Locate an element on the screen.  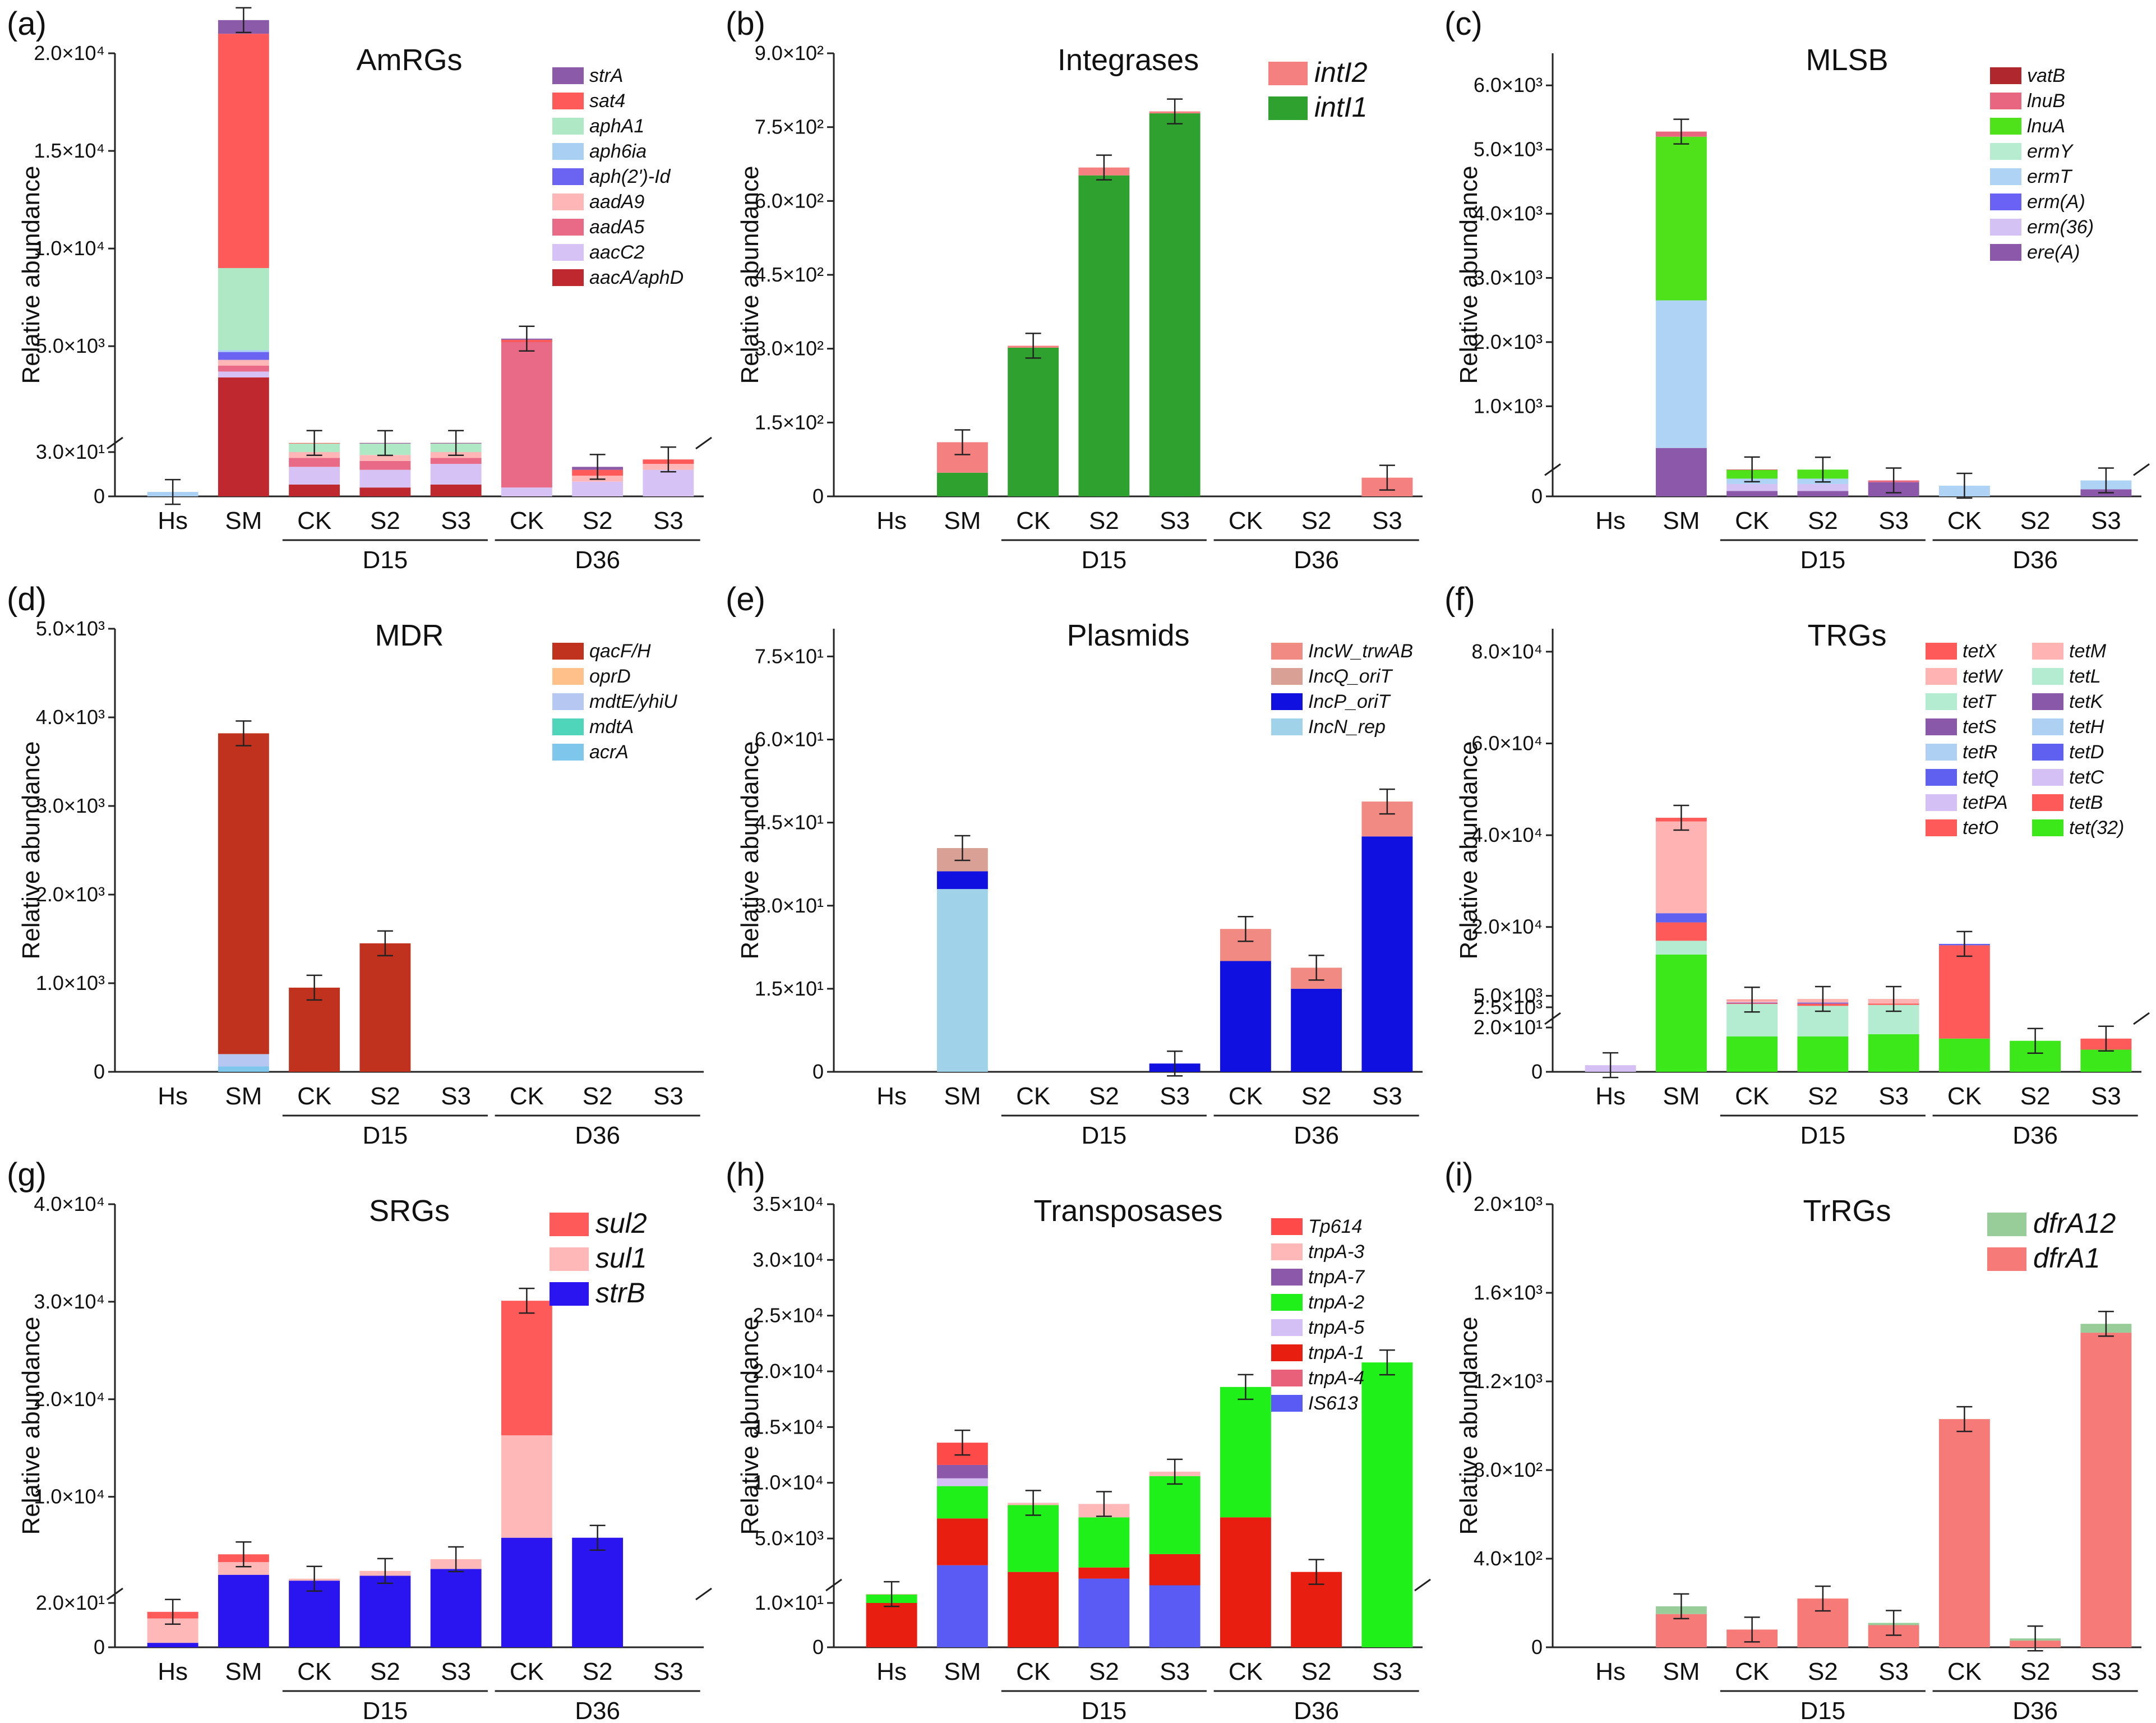
legend-label: sat4 is located at coordinates (607, 101).